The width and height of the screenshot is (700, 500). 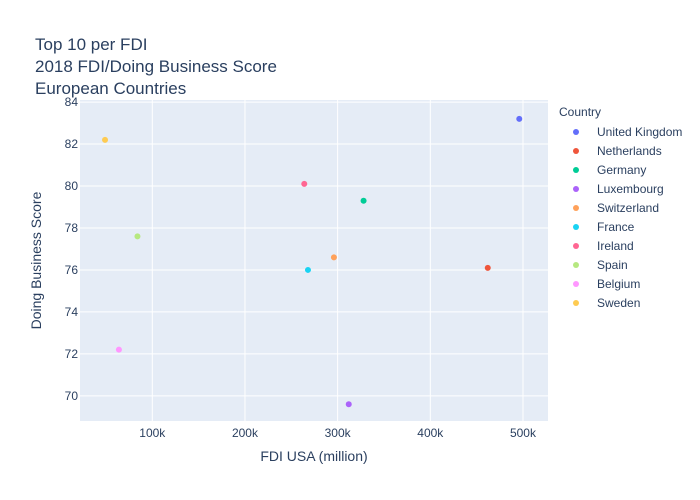 I want to click on x-tick-label: 300k, so click(x=338, y=433).